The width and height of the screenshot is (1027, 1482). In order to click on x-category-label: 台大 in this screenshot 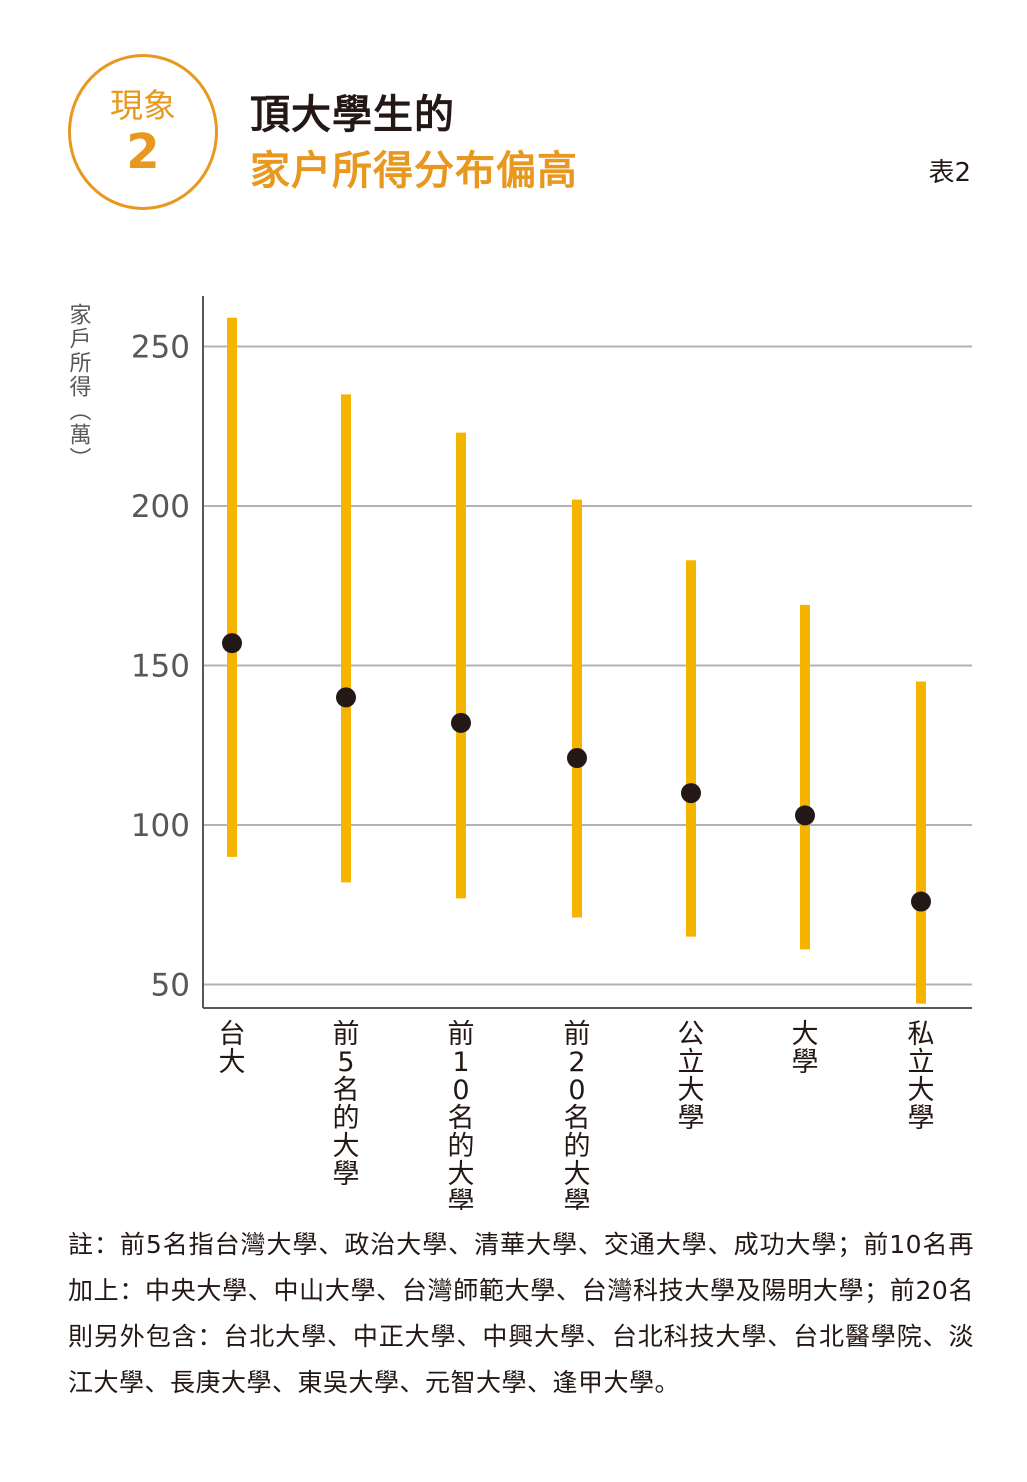, I will do `click(232, 1048)`.